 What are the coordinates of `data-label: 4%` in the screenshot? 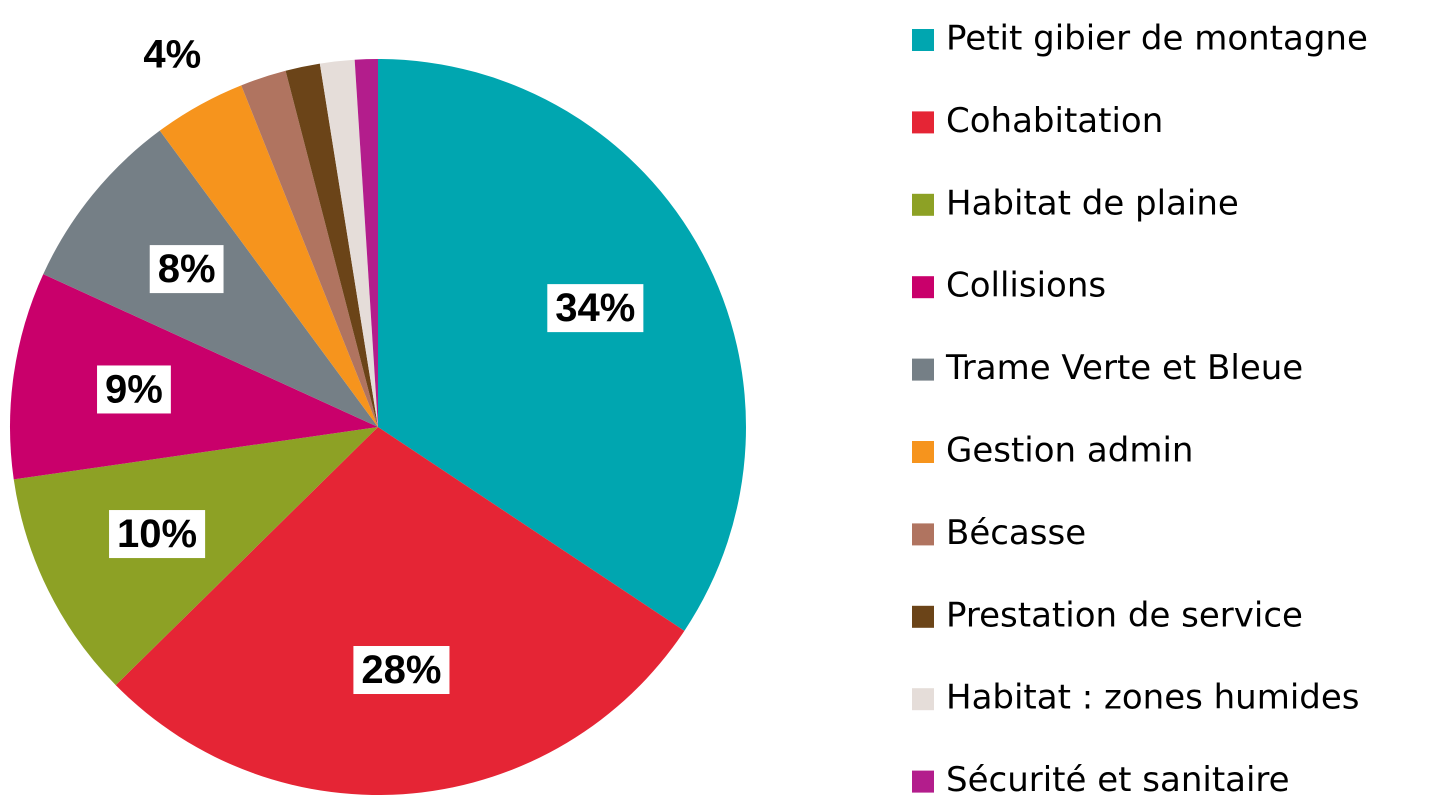 It's located at (172, 55).